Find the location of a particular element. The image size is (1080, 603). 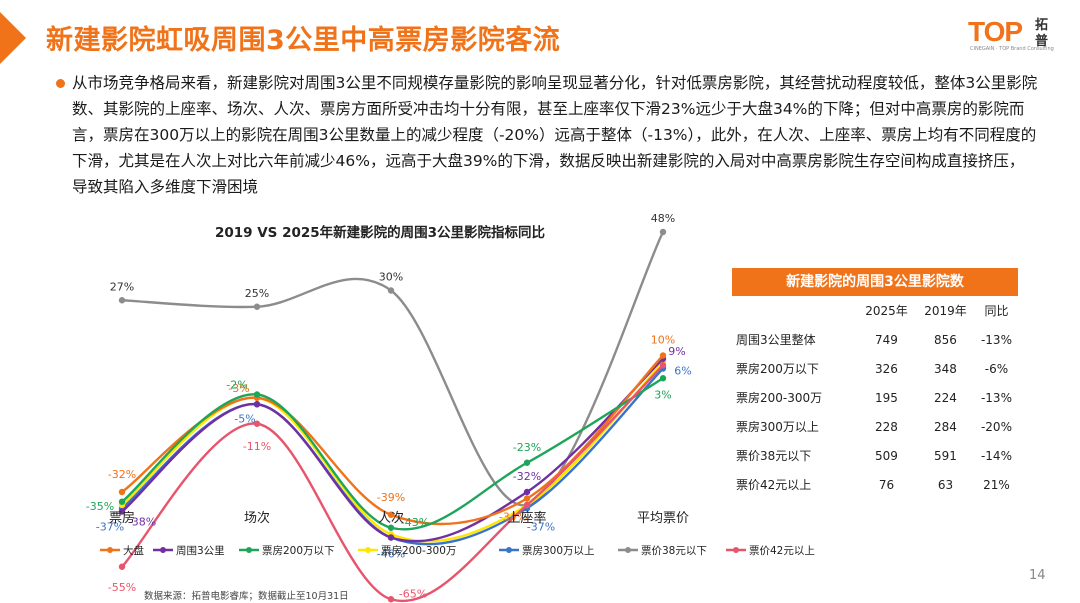

data-label: -35% is located at coordinates (100, 506).